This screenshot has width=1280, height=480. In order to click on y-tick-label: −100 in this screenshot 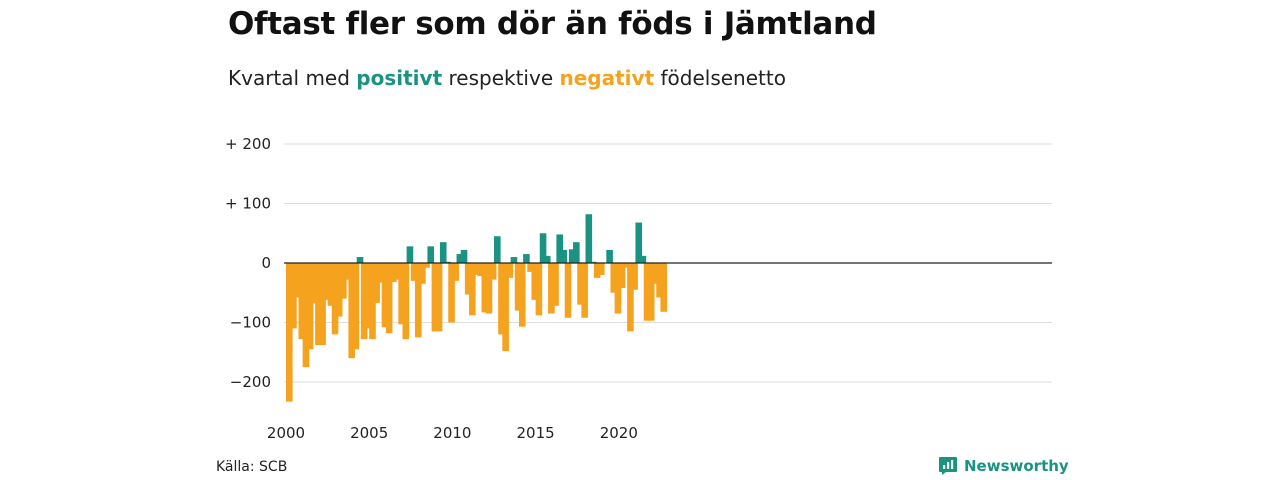, I will do `click(250, 323)`.